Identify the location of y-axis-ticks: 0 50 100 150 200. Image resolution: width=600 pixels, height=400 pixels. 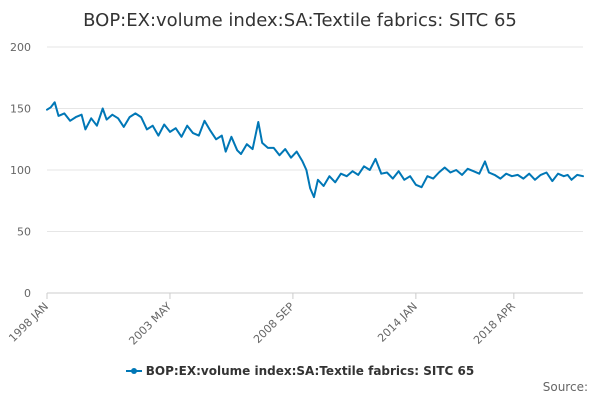
(20, 170).